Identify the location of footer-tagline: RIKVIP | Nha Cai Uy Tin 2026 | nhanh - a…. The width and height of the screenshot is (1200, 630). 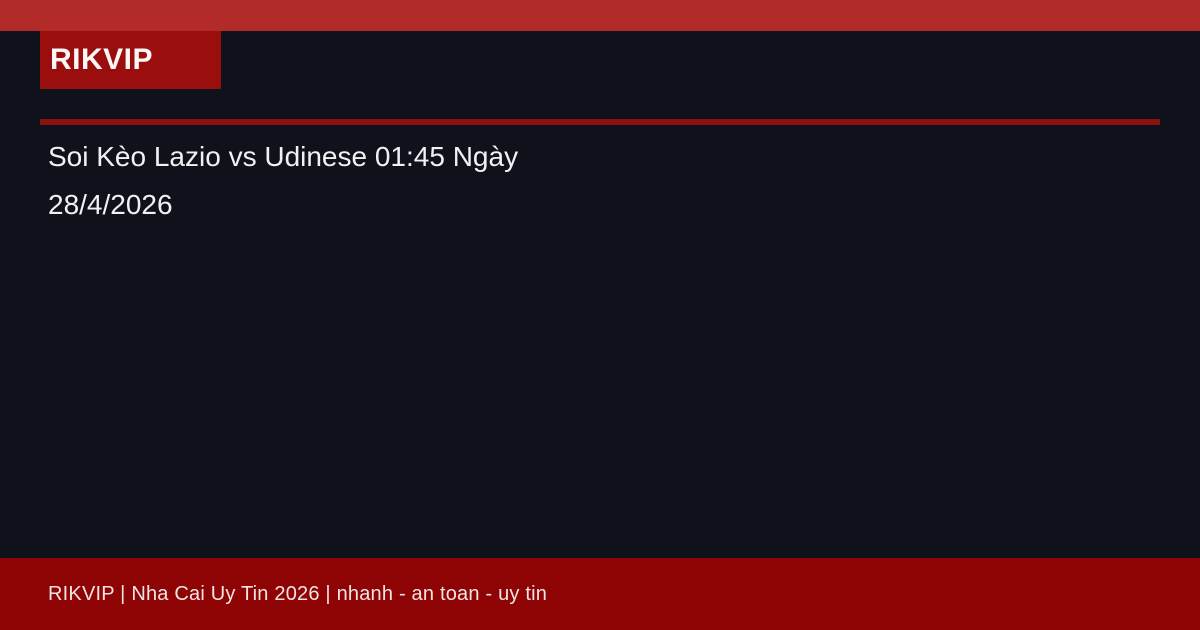
(298, 593).